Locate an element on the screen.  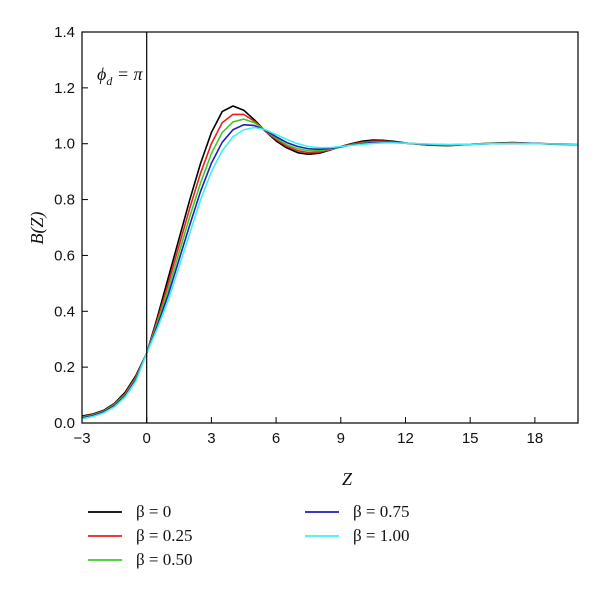
y-tick-label: 0.0 is located at coordinates (64, 423).